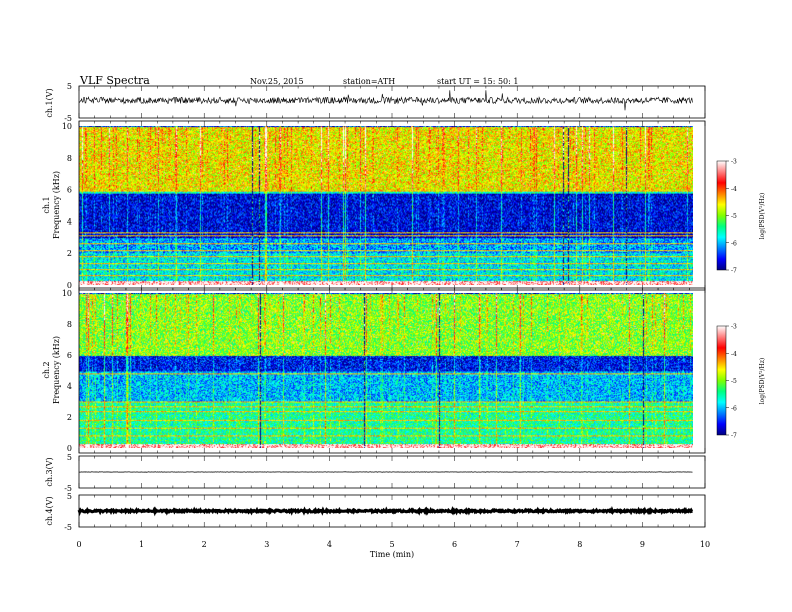 The width and height of the screenshot is (792, 612). I want to click on ch1-ticks, so click(392, 102).